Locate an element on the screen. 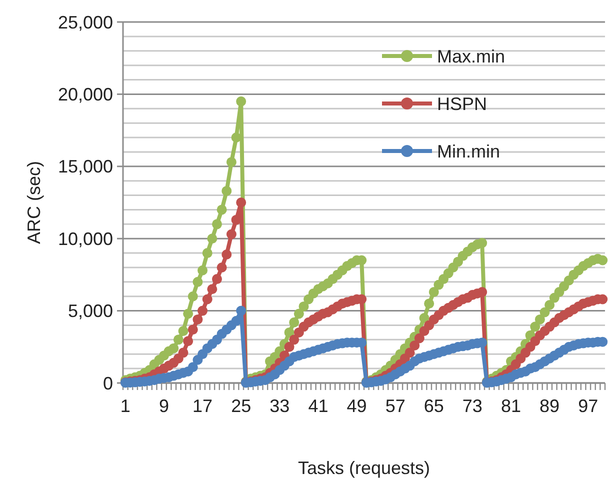  y-axis-title: ARC (sec) is located at coordinates (34, 202).